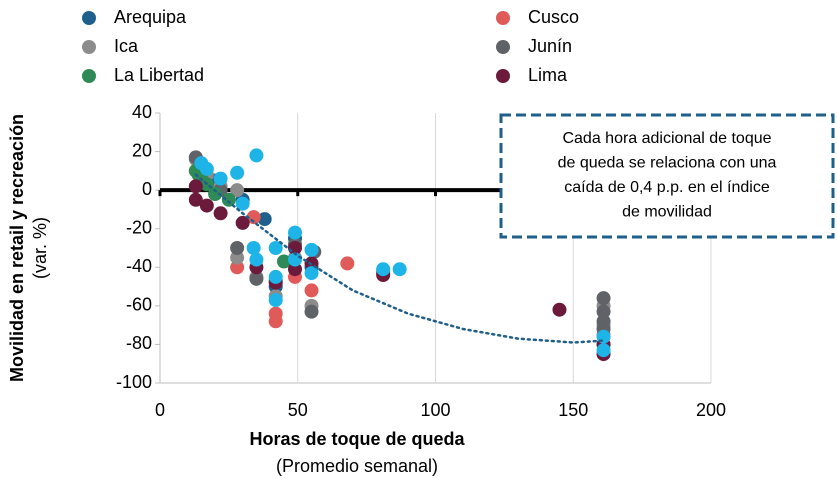 The height and width of the screenshot is (478, 837). What do you see at coordinates (17, 248) in the screenshot?
I see `y-axis-label: Movilidad en retail y recreación` at bounding box center [17, 248].